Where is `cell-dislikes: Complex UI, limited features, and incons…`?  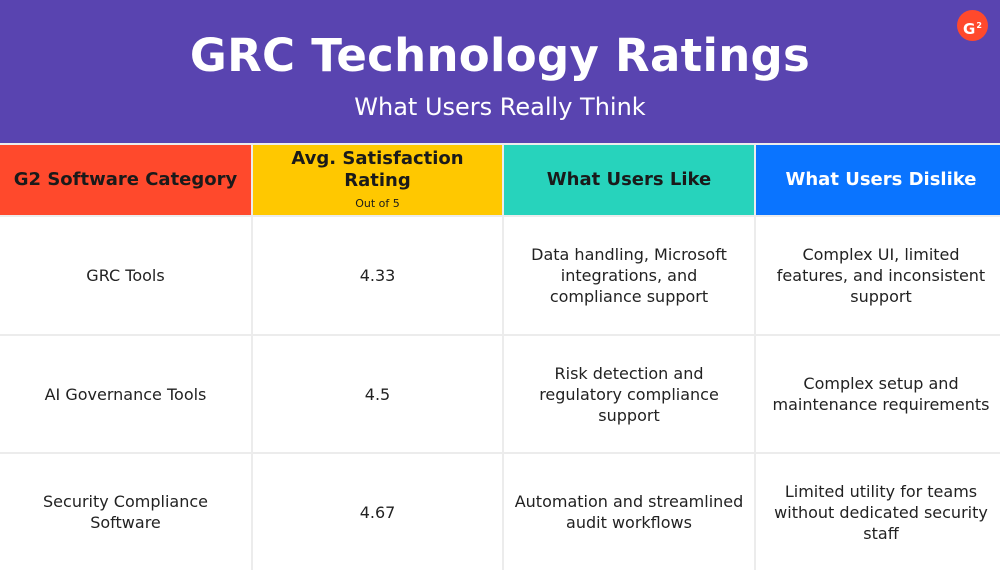
cell-dislikes: Complex UI, limited features, and incons… is located at coordinates (878, 275).